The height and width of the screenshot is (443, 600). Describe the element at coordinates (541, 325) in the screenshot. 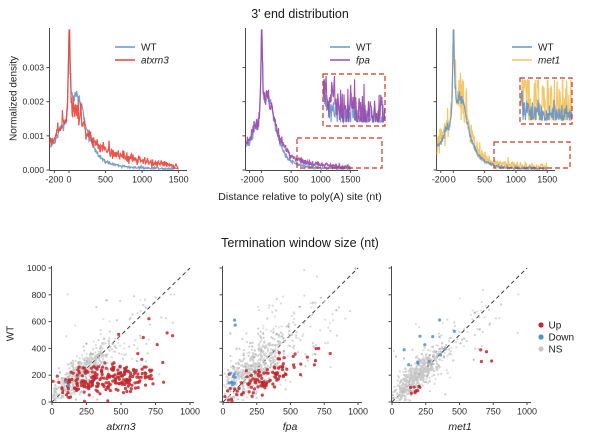

I see `legend-dot-up` at that location.